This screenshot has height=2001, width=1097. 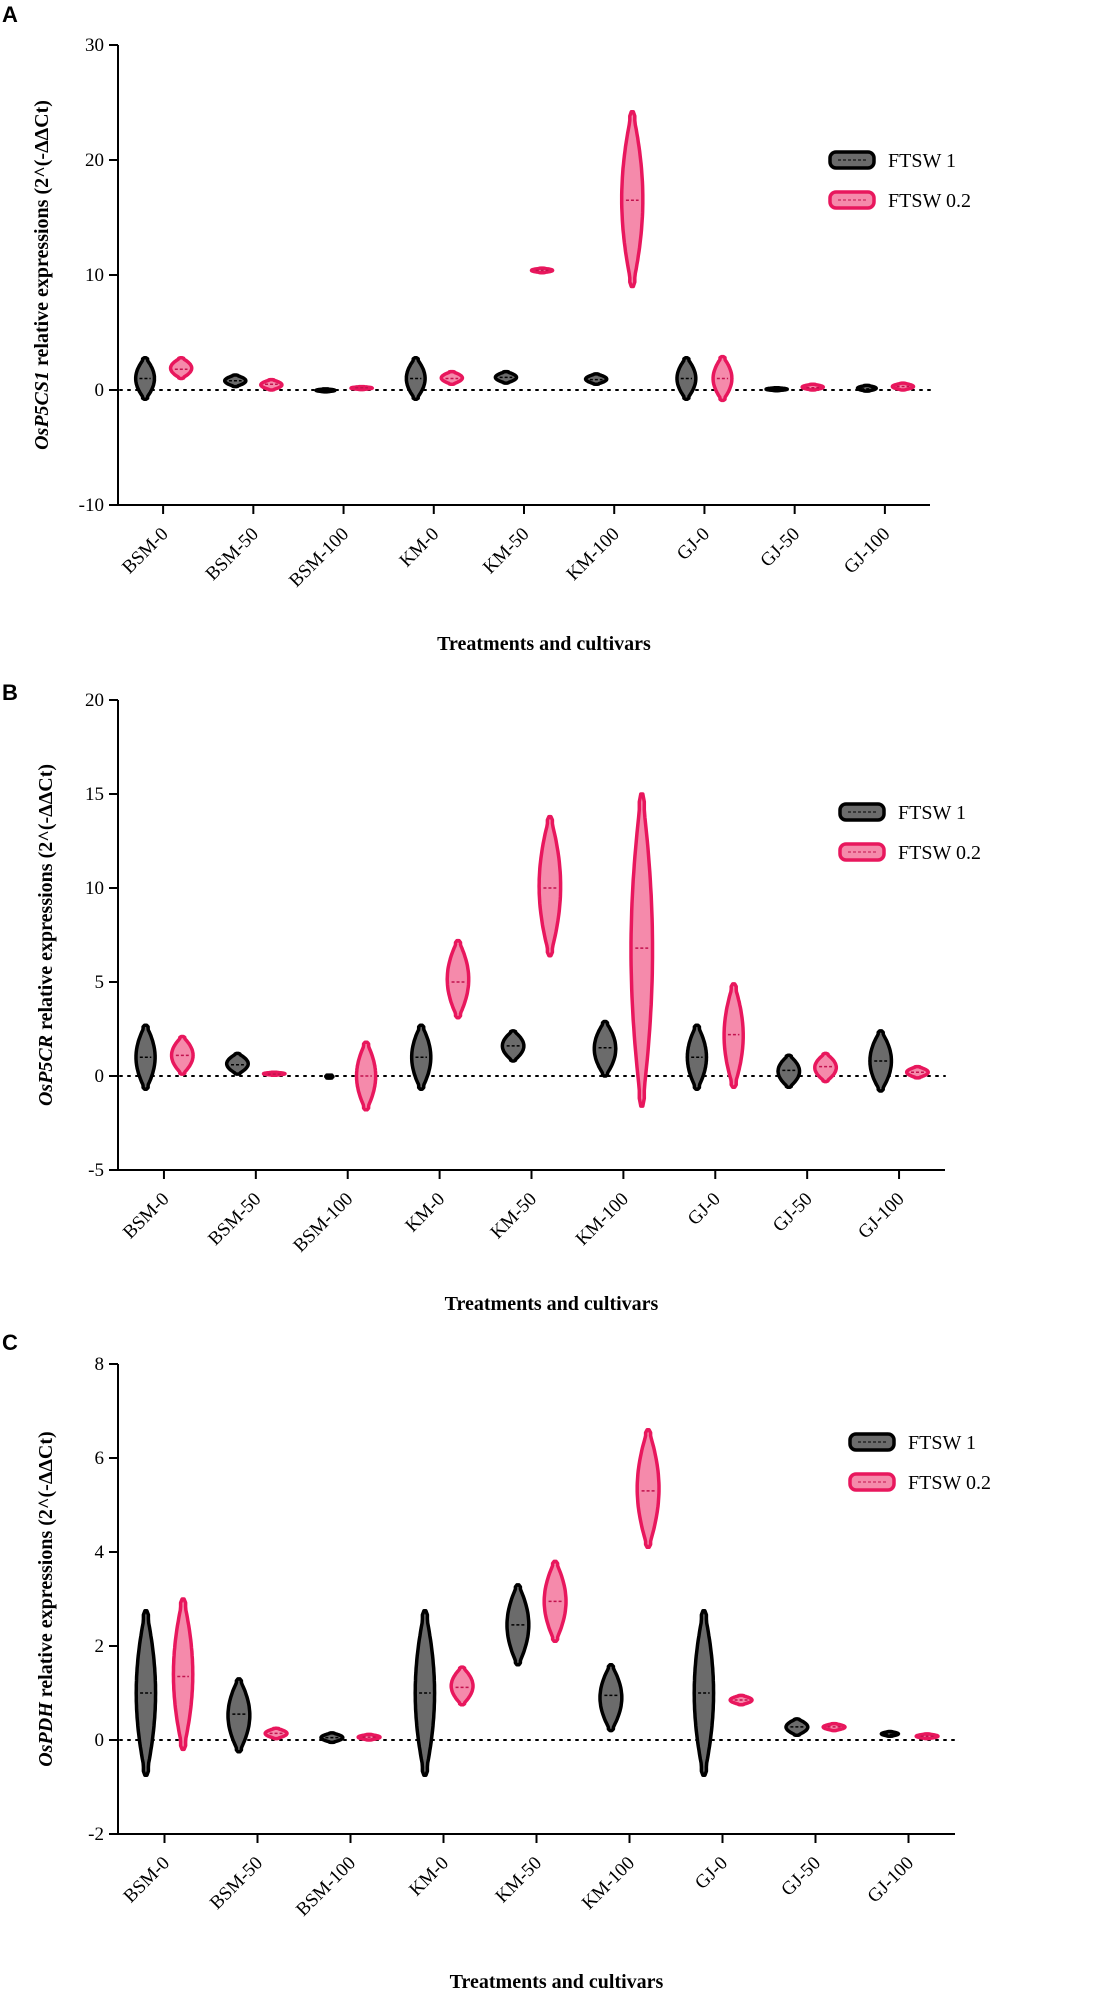 I want to click on p1-legend-label-ftsw1: FTSW 1, so click(x=922, y=161).